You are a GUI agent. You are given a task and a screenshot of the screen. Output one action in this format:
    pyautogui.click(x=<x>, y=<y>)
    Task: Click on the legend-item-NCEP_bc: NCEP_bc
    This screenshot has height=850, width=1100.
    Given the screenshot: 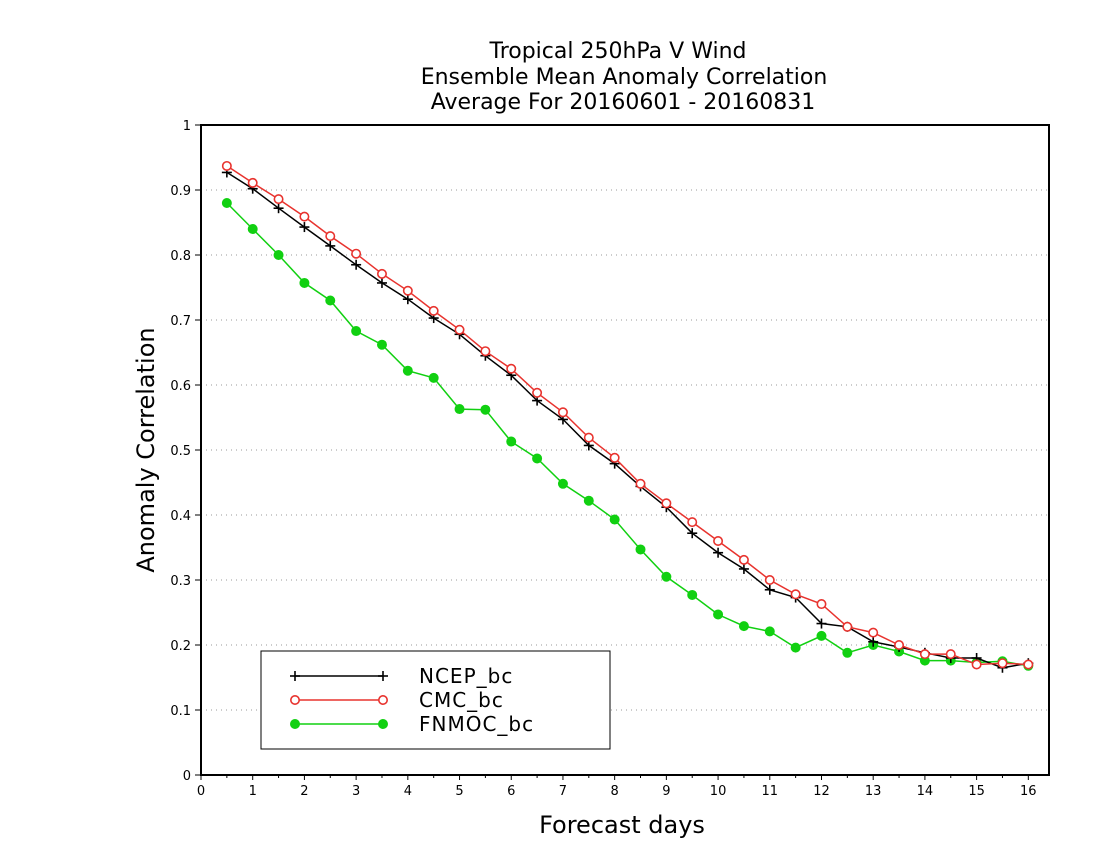 What is the action you would take?
    pyautogui.click(x=401, y=676)
    